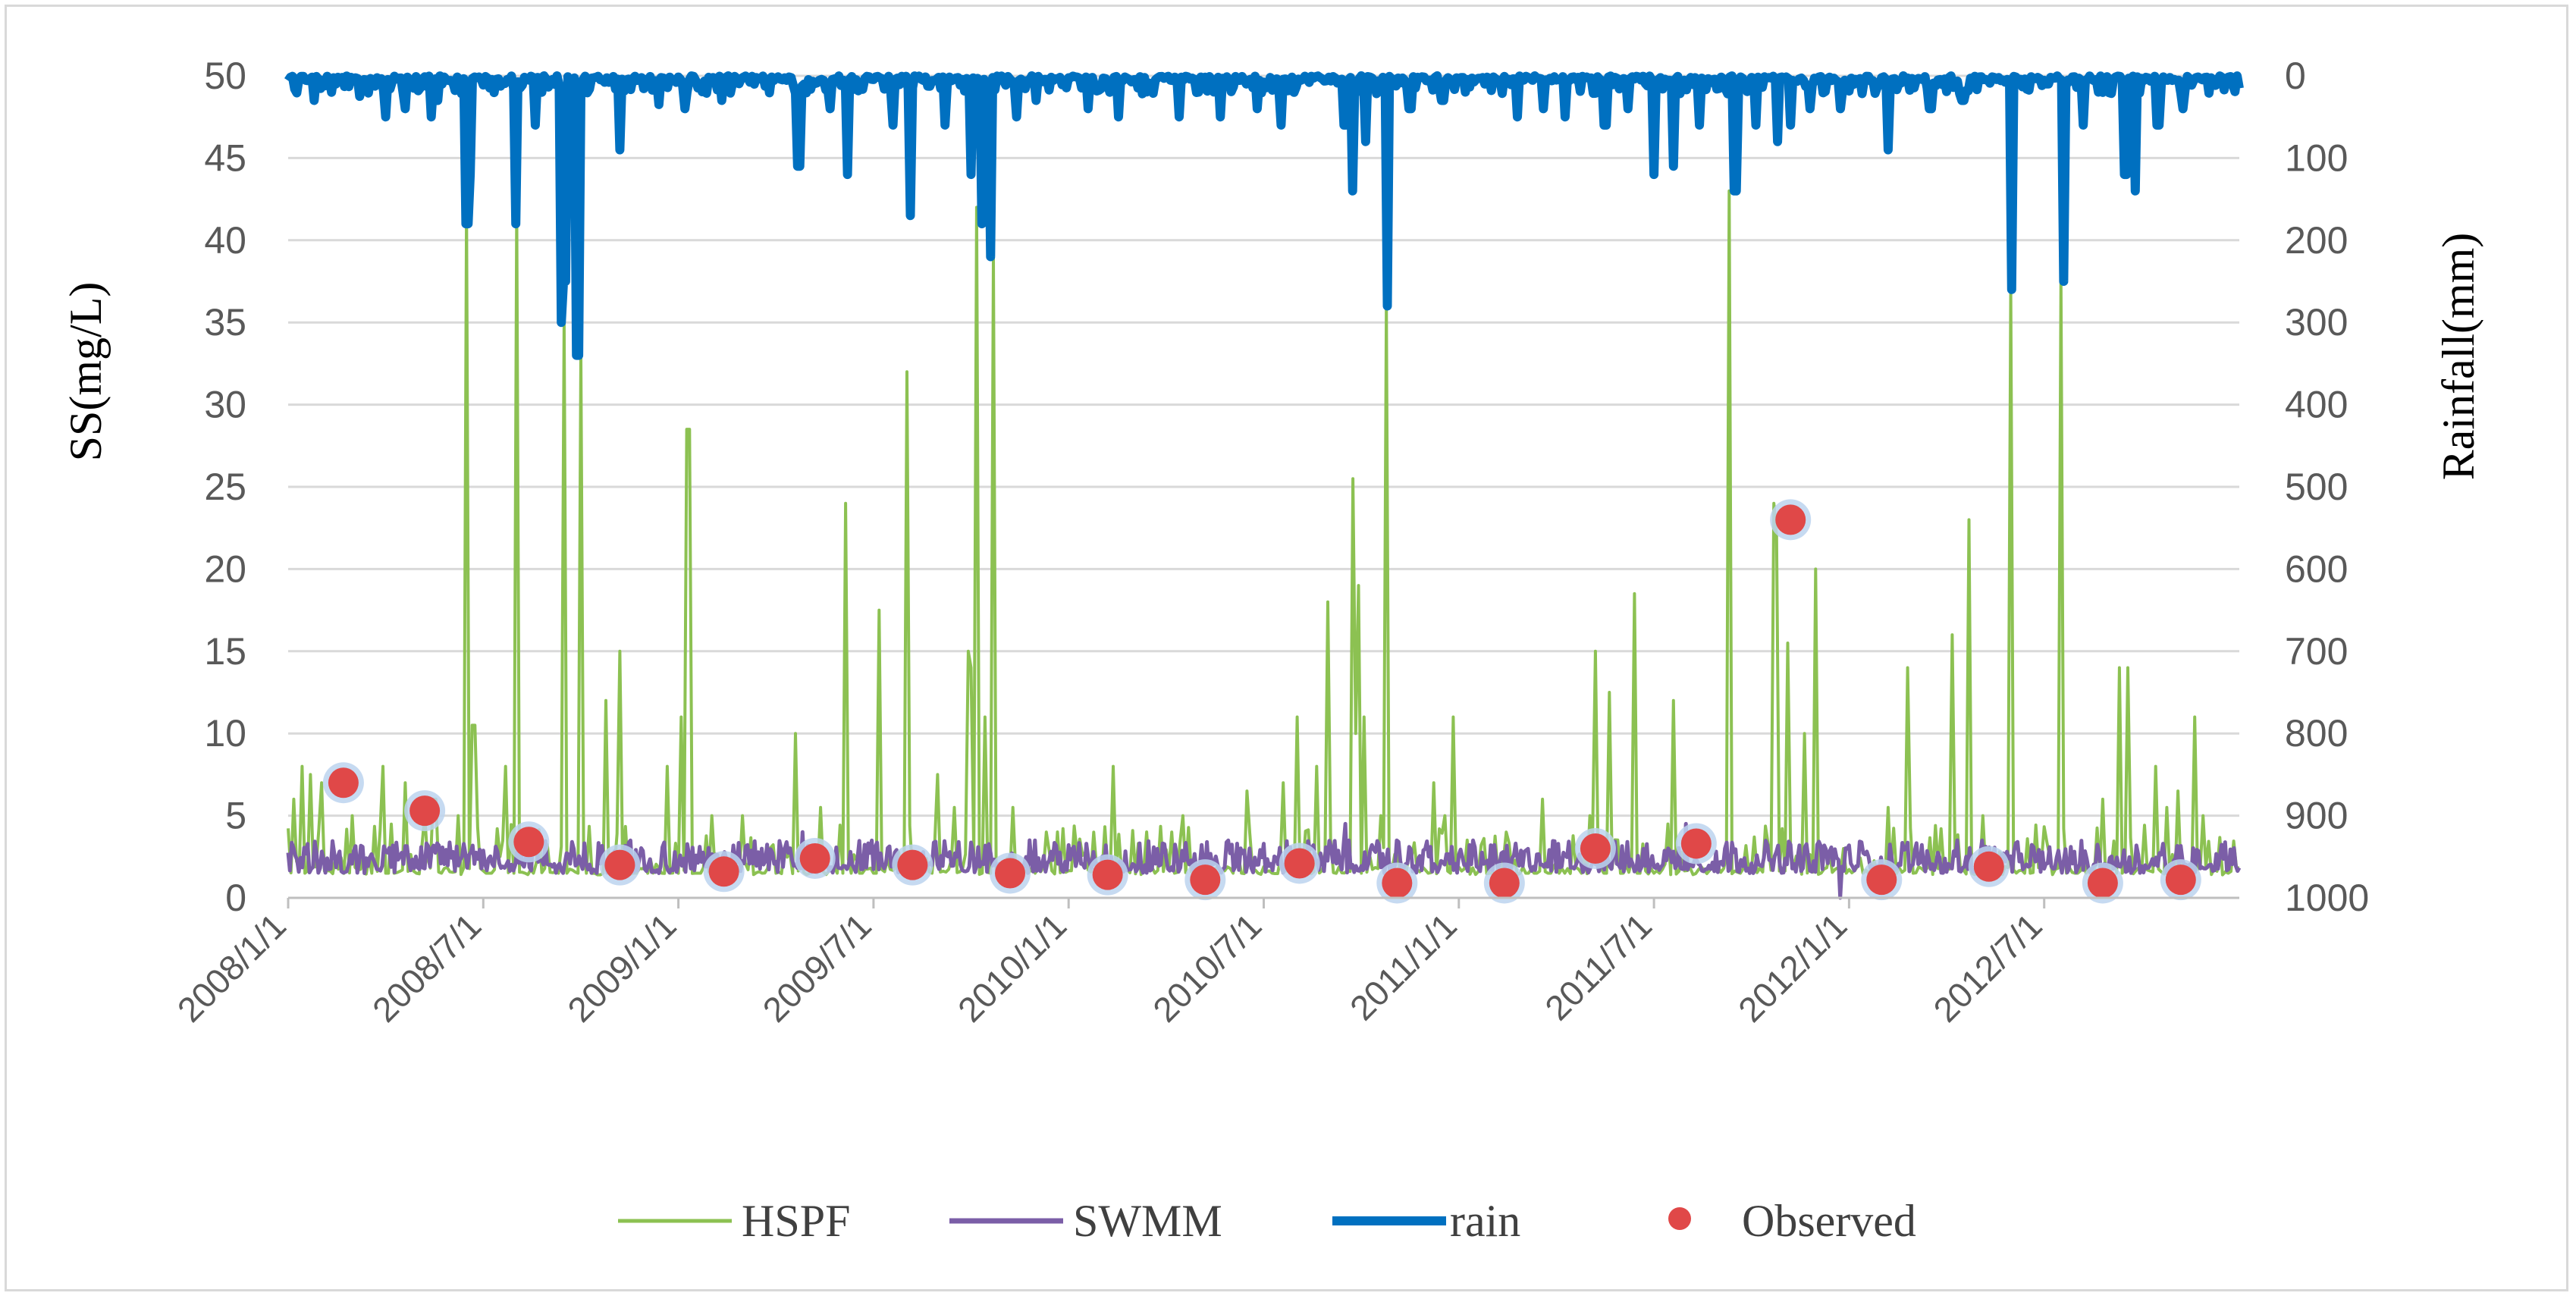 Image resolution: width=2576 pixels, height=1299 pixels. I want to click on y2-tick-label: 900, so click(2316, 816).